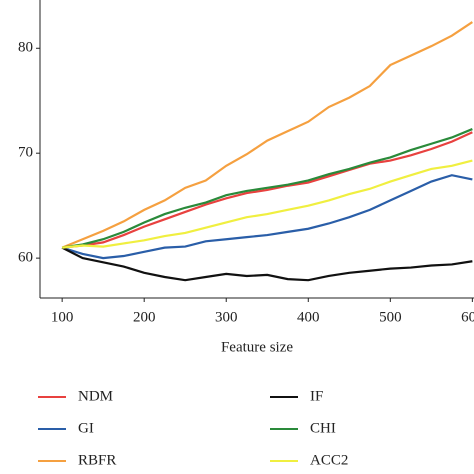  I want to click on y-tick-label: 60, so click(25, 258).